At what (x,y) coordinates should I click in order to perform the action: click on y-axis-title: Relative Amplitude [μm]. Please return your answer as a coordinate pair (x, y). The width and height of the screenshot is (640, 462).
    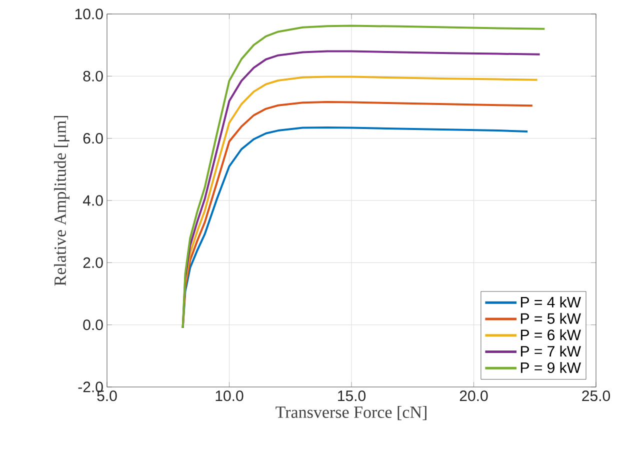
    Looking at the image, I should click on (62, 201).